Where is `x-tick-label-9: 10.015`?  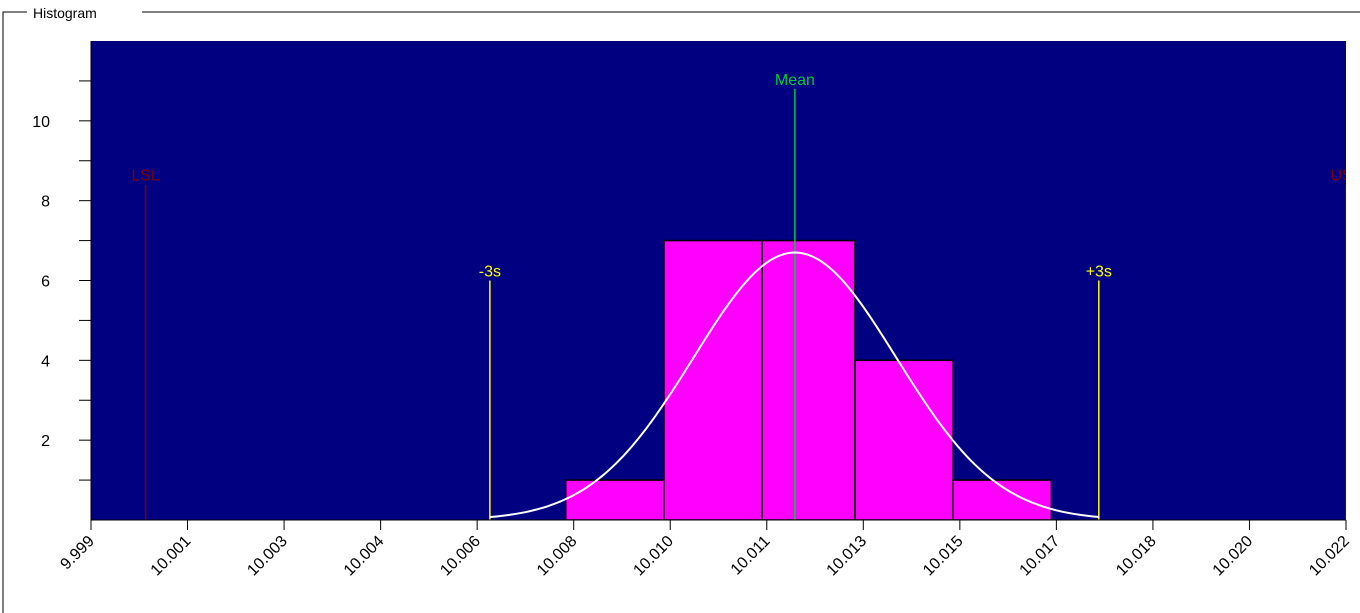 x-tick-label-9: 10.015 is located at coordinates (943, 556).